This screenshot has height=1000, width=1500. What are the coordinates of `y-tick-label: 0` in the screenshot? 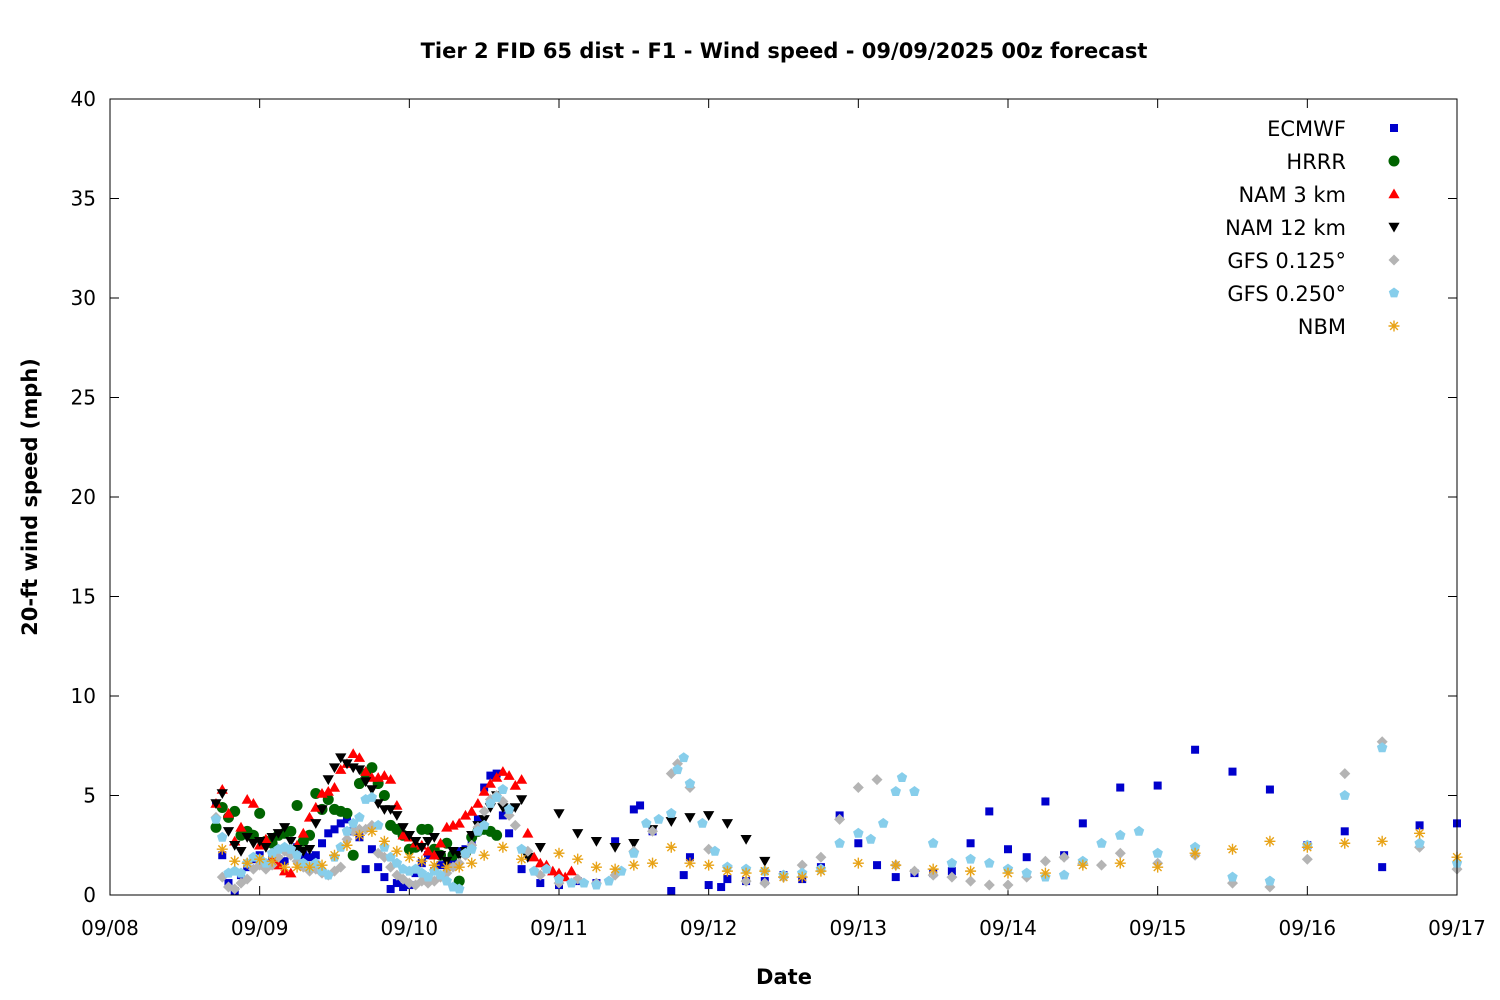 It's located at (89, 895).